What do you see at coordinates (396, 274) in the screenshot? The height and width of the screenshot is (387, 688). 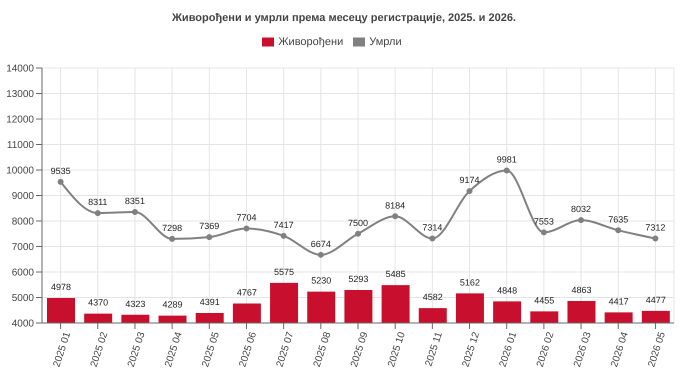 I see `data-label: 5485` at bounding box center [396, 274].